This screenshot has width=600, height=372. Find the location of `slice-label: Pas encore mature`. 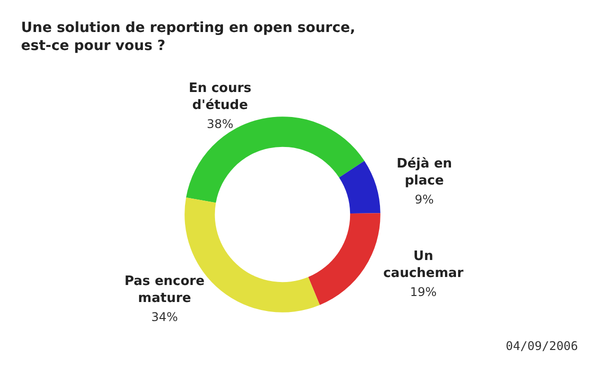

slice-label: Pas encore mature is located at coordinates (164, 290).